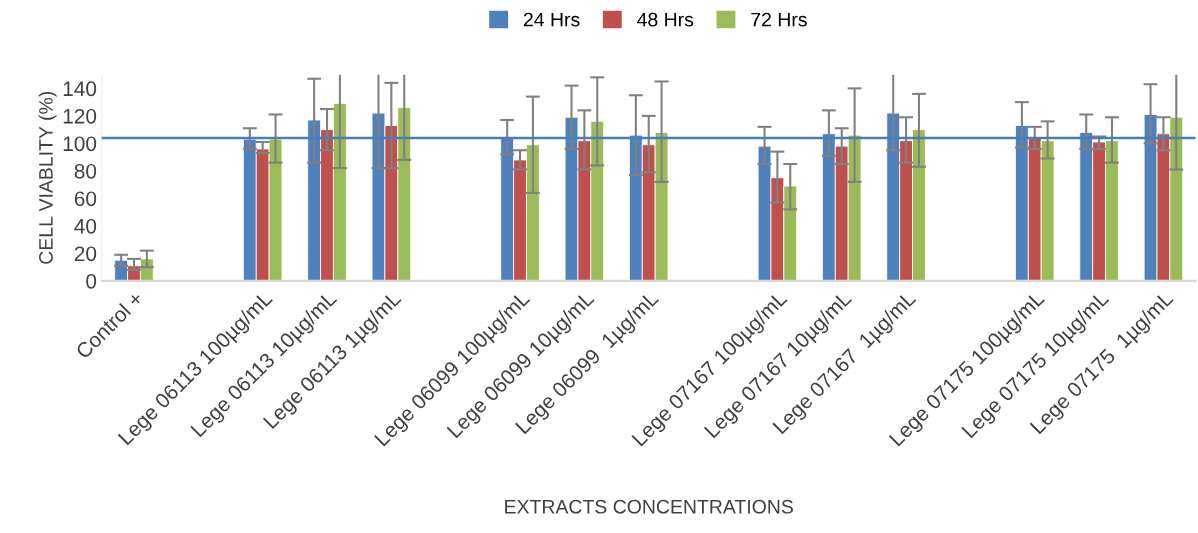 The image size is (1198, 533). I want to click on x-axis-title: EXTRACTS CONCENTRATIONS, so click(649, 506).